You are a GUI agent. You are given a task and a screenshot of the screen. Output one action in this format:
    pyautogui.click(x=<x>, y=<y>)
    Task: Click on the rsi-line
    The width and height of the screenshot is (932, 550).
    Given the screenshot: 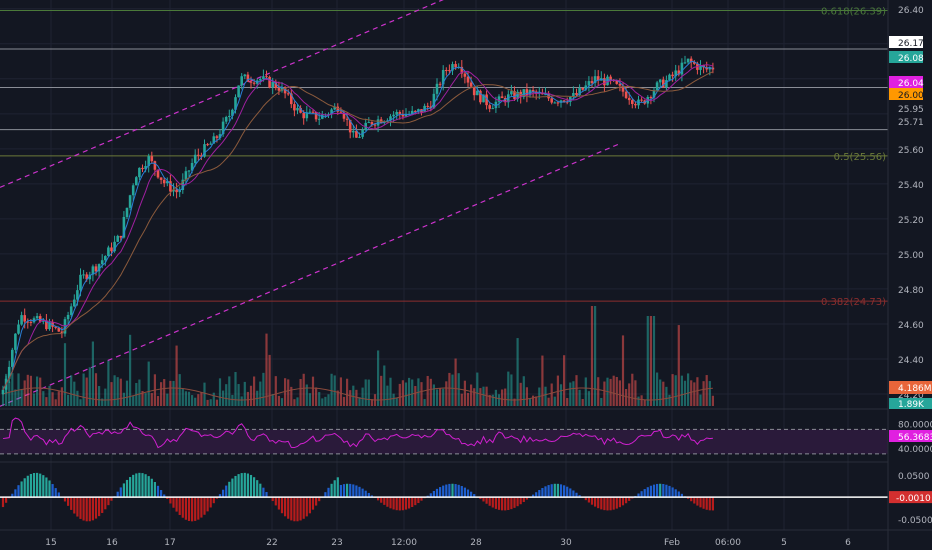 What is the action you would take?
    pyautogui.click(x=357, y=433)
    